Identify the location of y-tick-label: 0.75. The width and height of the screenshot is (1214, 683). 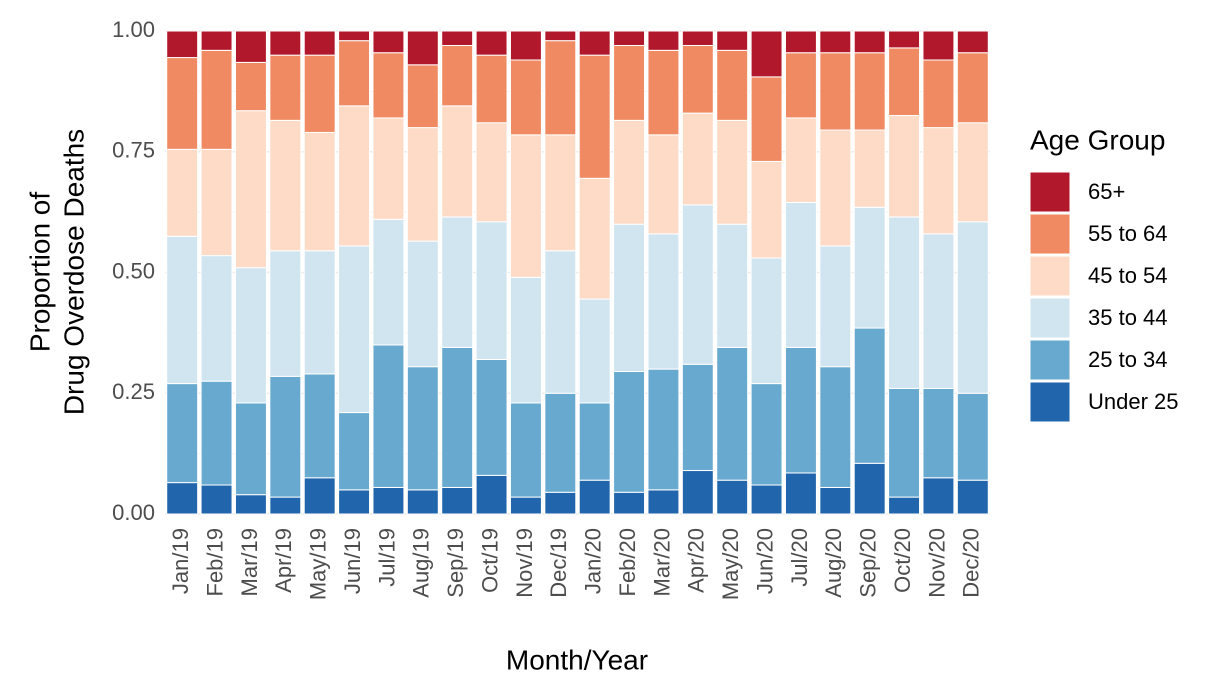
(133, 150).